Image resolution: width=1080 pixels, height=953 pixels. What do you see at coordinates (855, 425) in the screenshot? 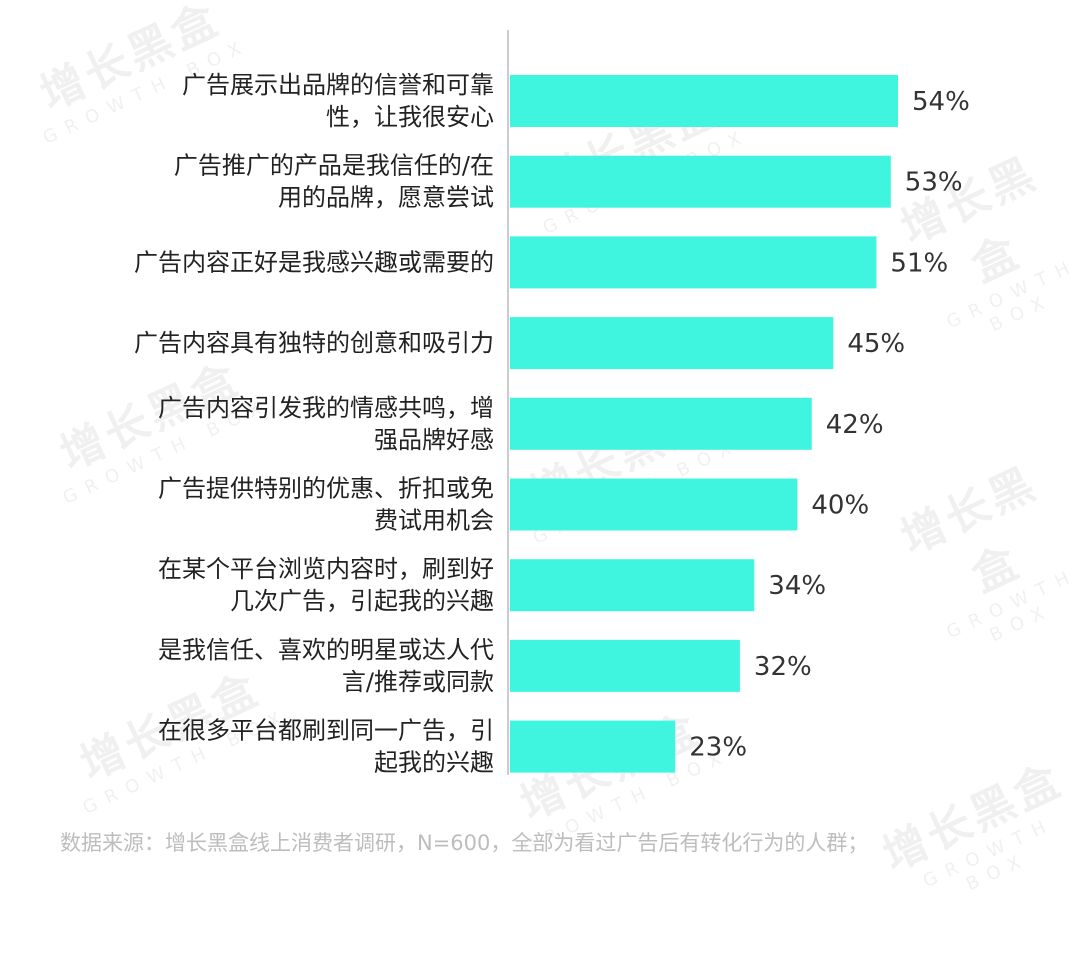
I see `data-label: 42%` at bounding box center [855, 425].